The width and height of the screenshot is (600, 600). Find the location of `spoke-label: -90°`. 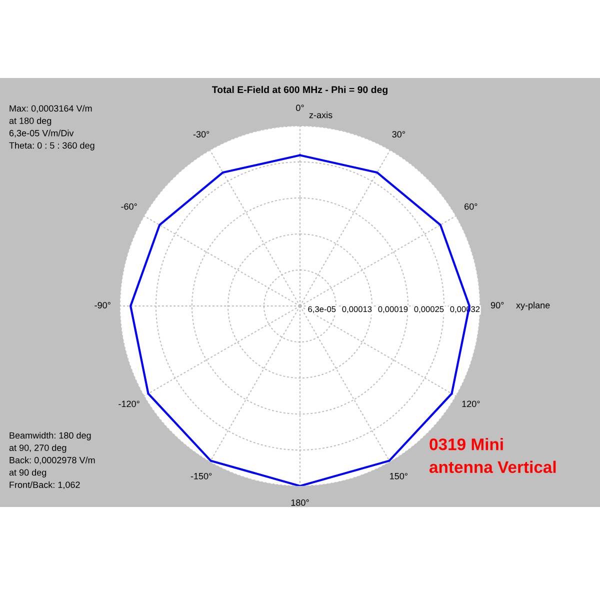

spoke-label: -90° is located at coordinates (102, 305).